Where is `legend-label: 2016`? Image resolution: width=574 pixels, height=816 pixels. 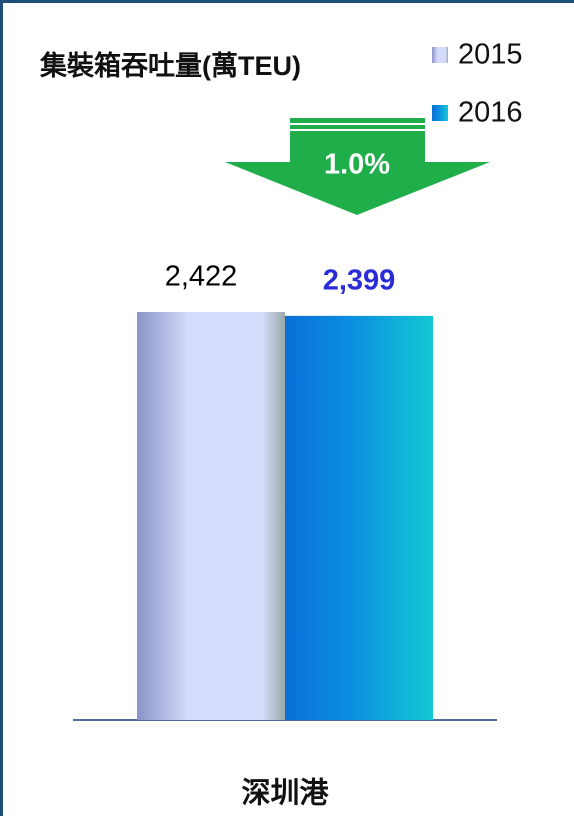 legend-label: 2016 is located at coordinates (490, 113).